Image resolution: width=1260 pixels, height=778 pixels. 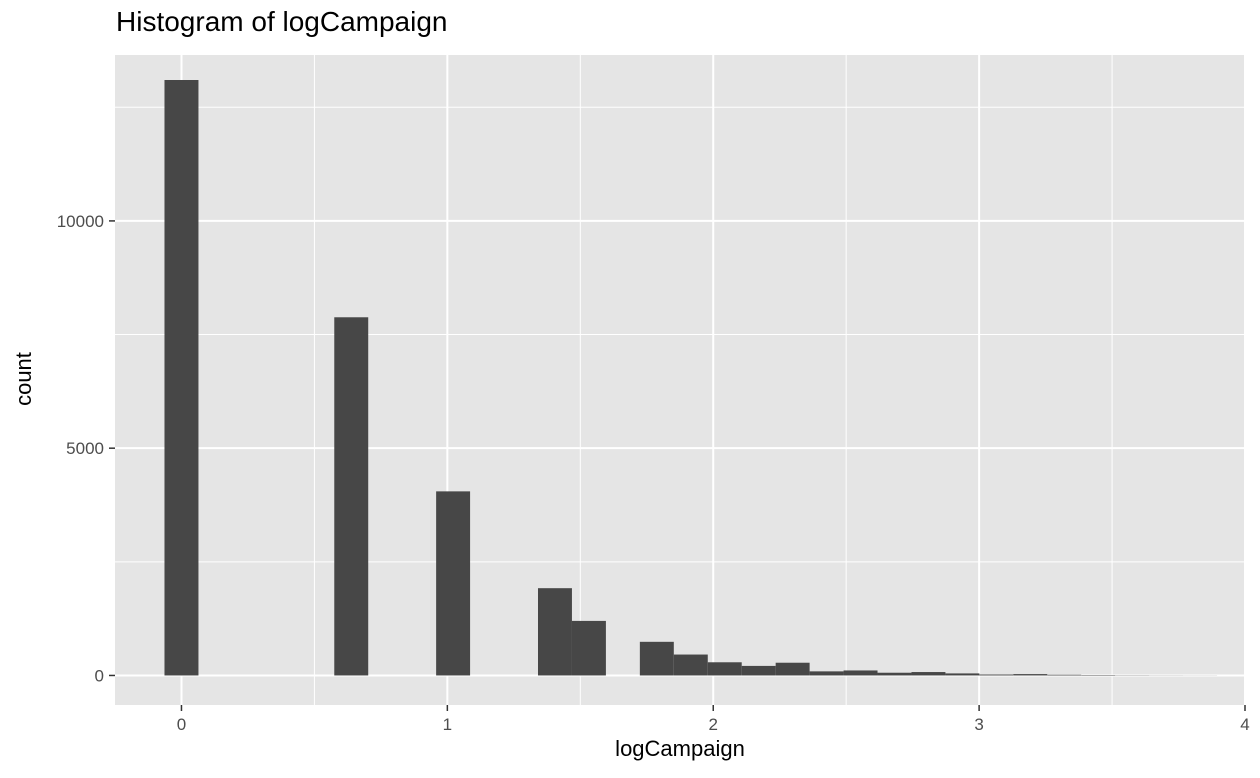 I want to click on x-tick-label: 0, so click(x=181, y=724).